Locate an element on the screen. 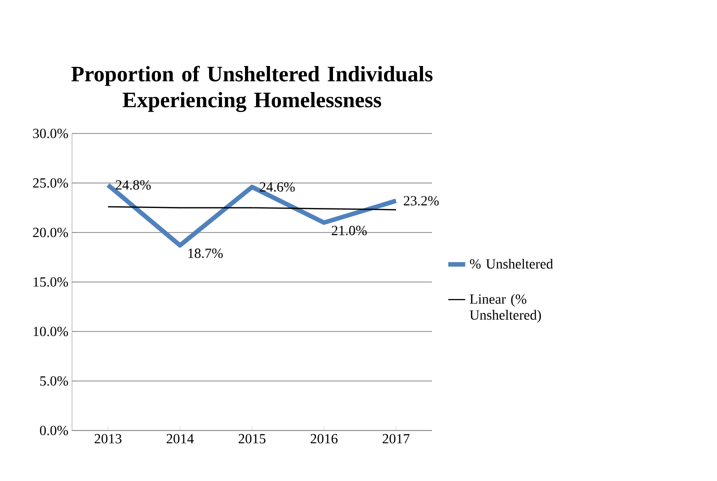 The image size is (717, 481). data-label: 23.2% is located at coordinates (421, 201).